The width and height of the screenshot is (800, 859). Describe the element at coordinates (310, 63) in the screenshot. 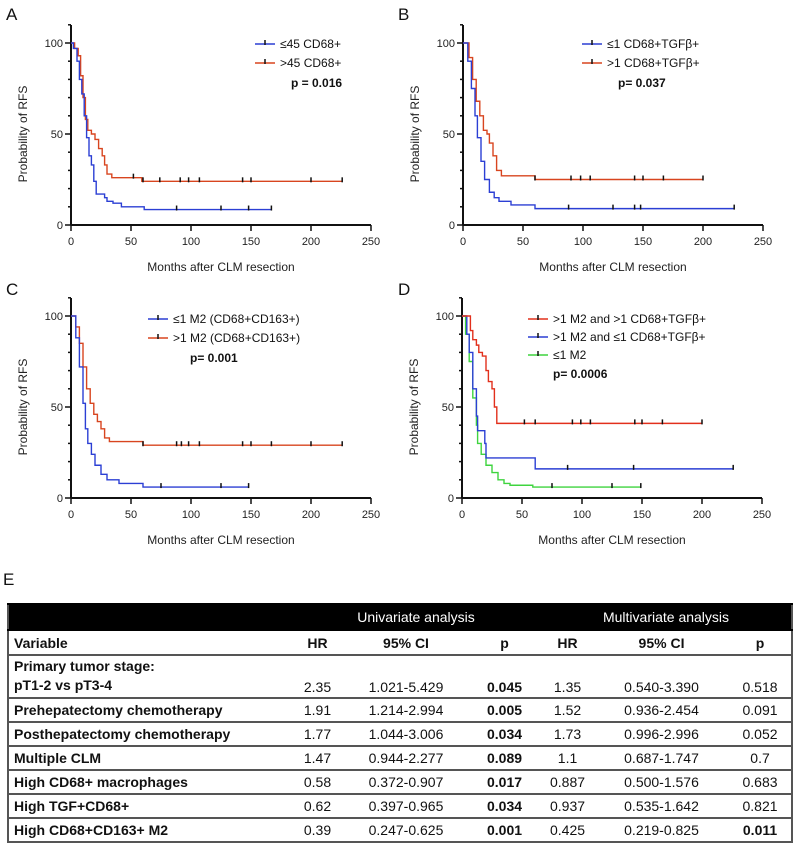

I see `legend-label: >45 CD68+` at that location.